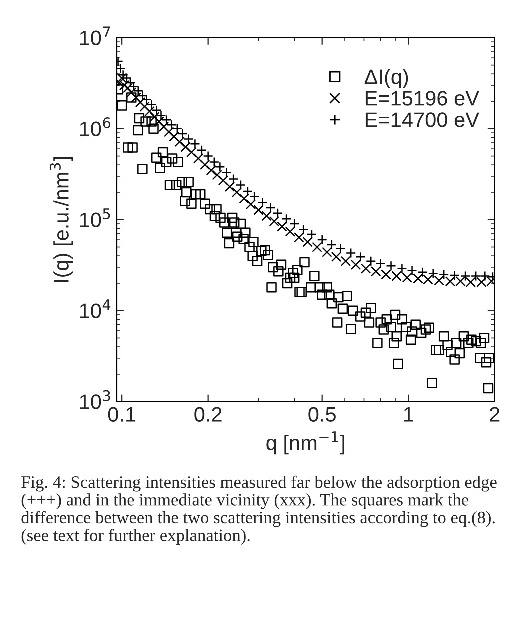  Describe the element at coordinates (423, 98) in the screenshot. I see `legend-label: E=15196 eV` at that location.